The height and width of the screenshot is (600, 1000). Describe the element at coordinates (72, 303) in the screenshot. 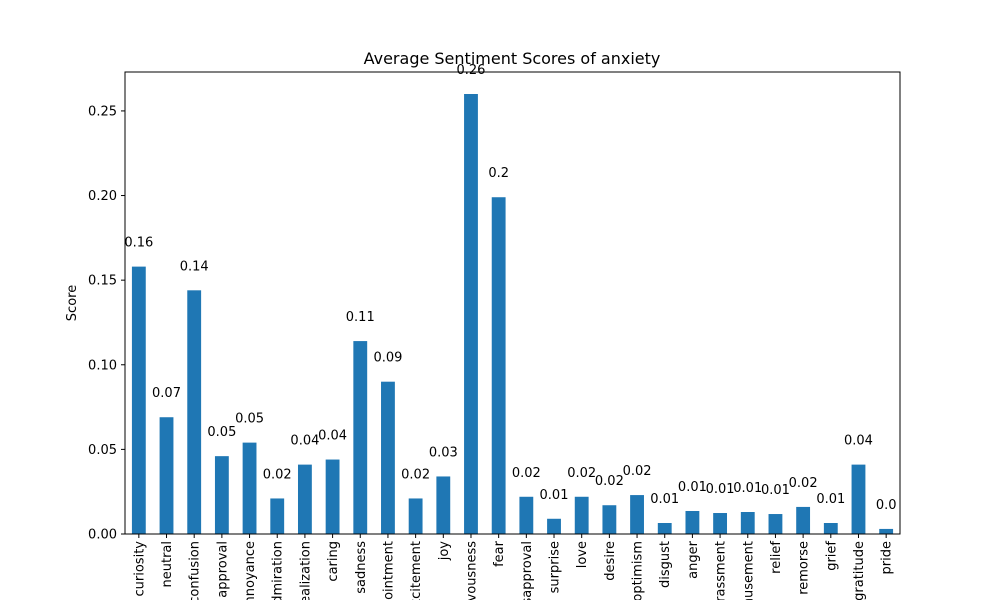

I see `y-axis-label: Score` at that location.